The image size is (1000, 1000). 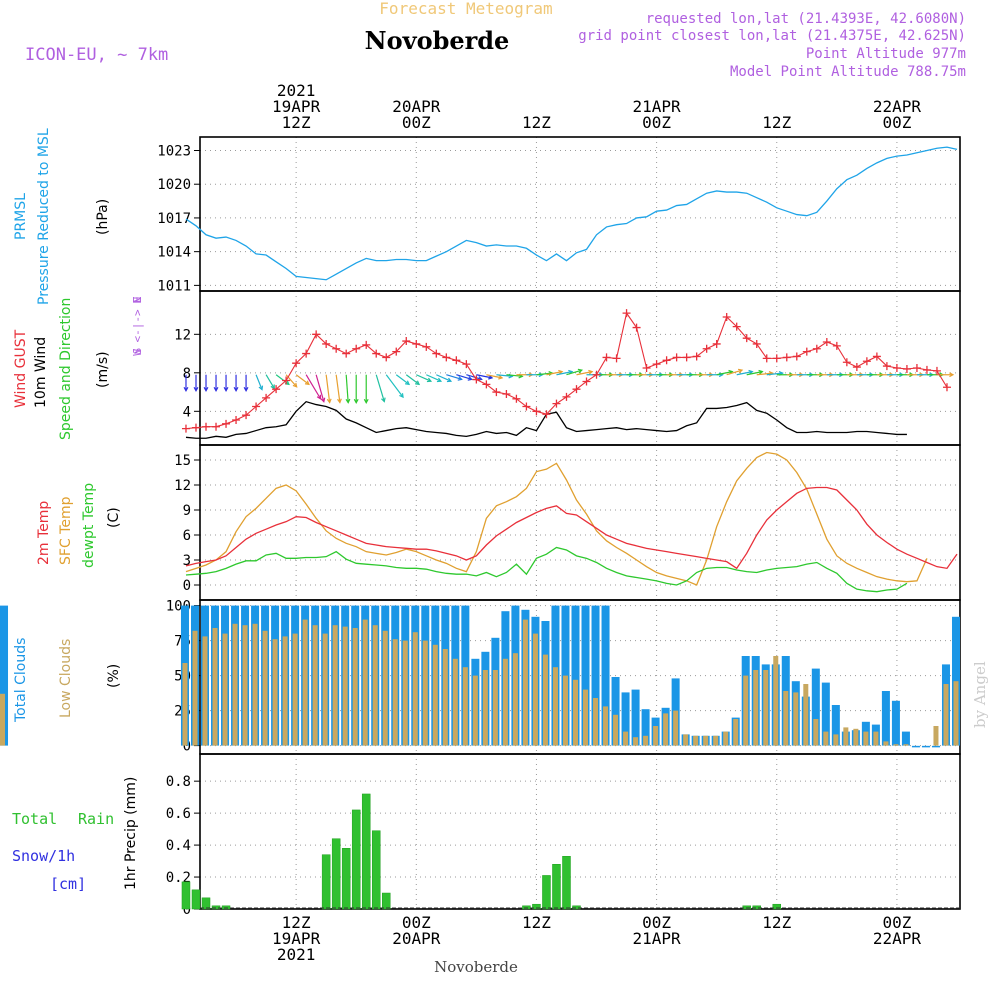 What do you see at coordinates (897, 106) in the screenshot?
I see `top-time-label: 22APR` at bounding box center [897, 106].